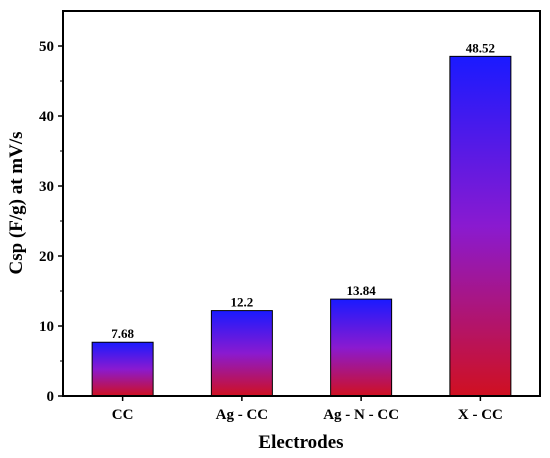 This screenshot has width=550, height=458. Describe the element at coordinates (46, 117) in the screenshot. I see `y-tick-label-4: 40` at that location.